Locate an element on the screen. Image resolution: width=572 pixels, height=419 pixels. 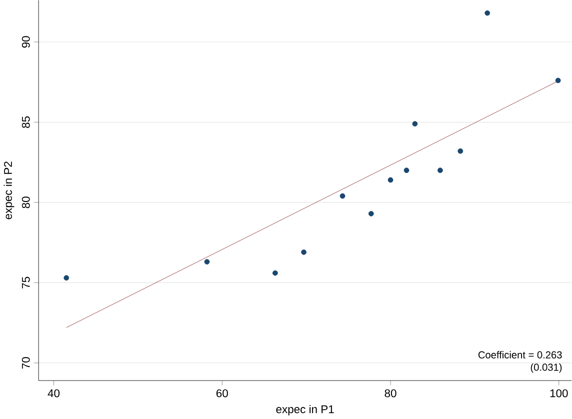
x-axis-title: expec in P1 is located at coordinates (305, 410).